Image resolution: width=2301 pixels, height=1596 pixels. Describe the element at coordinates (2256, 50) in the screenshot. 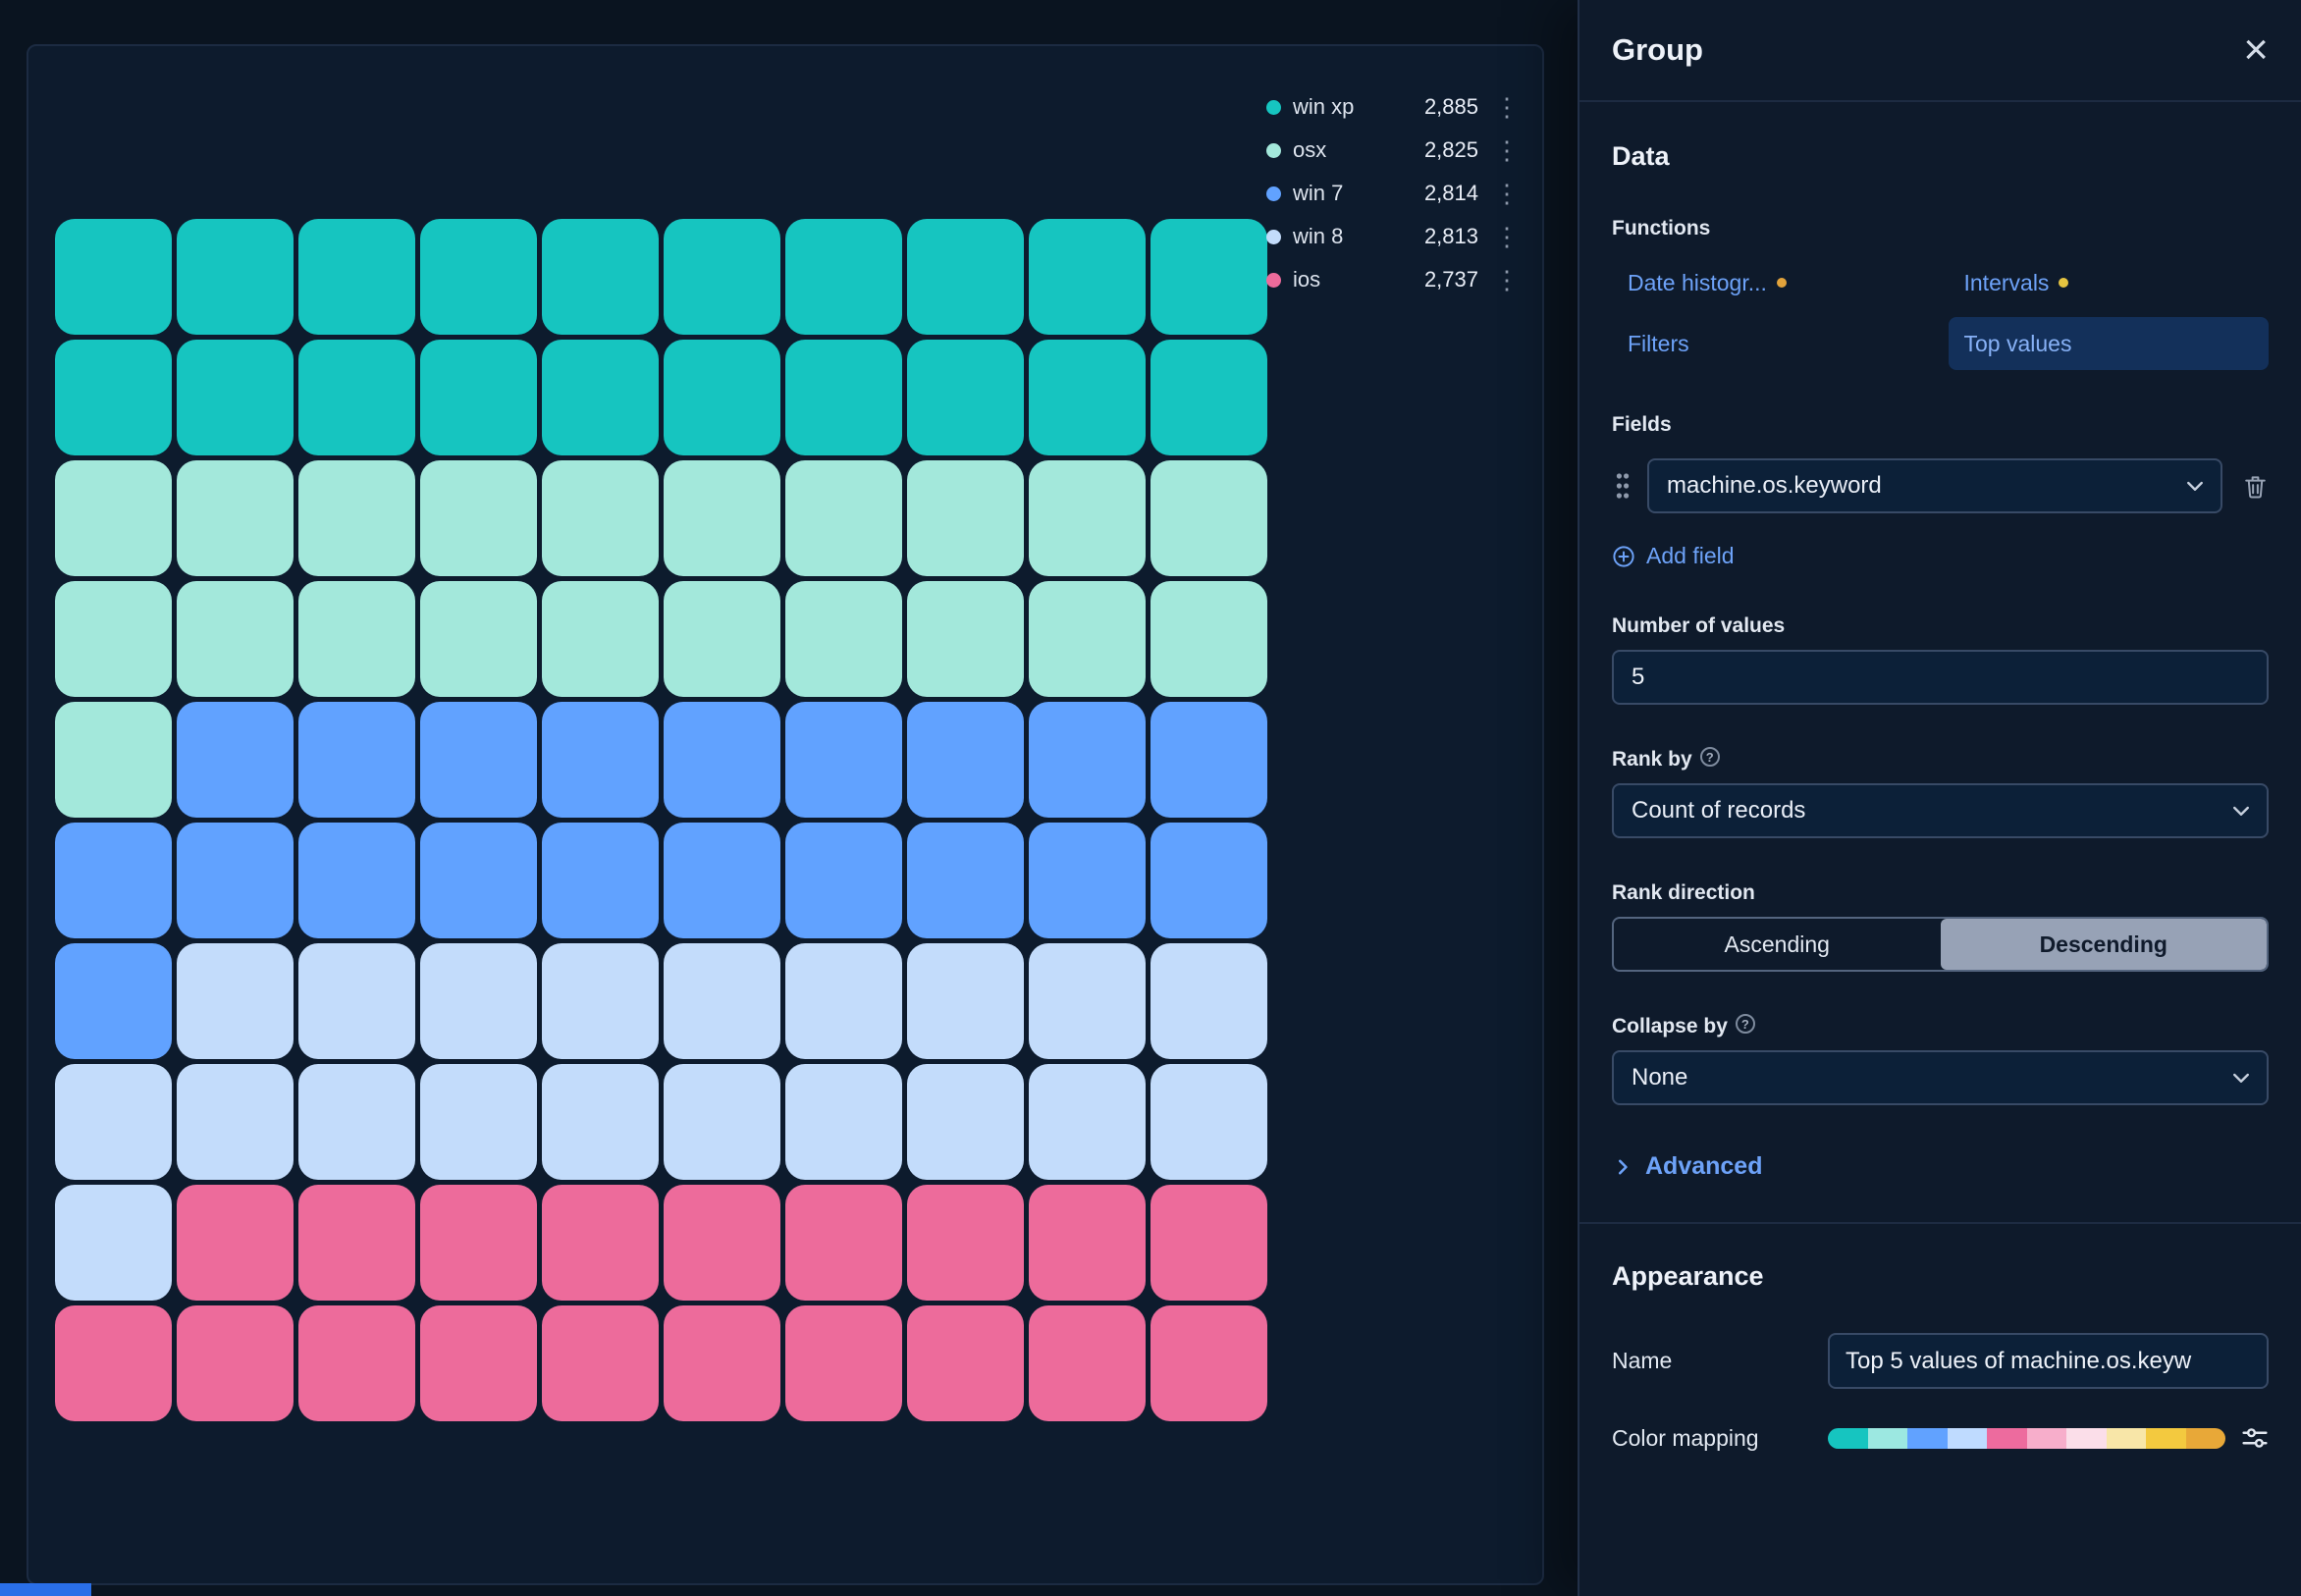

I see `close-icon: ×` at that location.